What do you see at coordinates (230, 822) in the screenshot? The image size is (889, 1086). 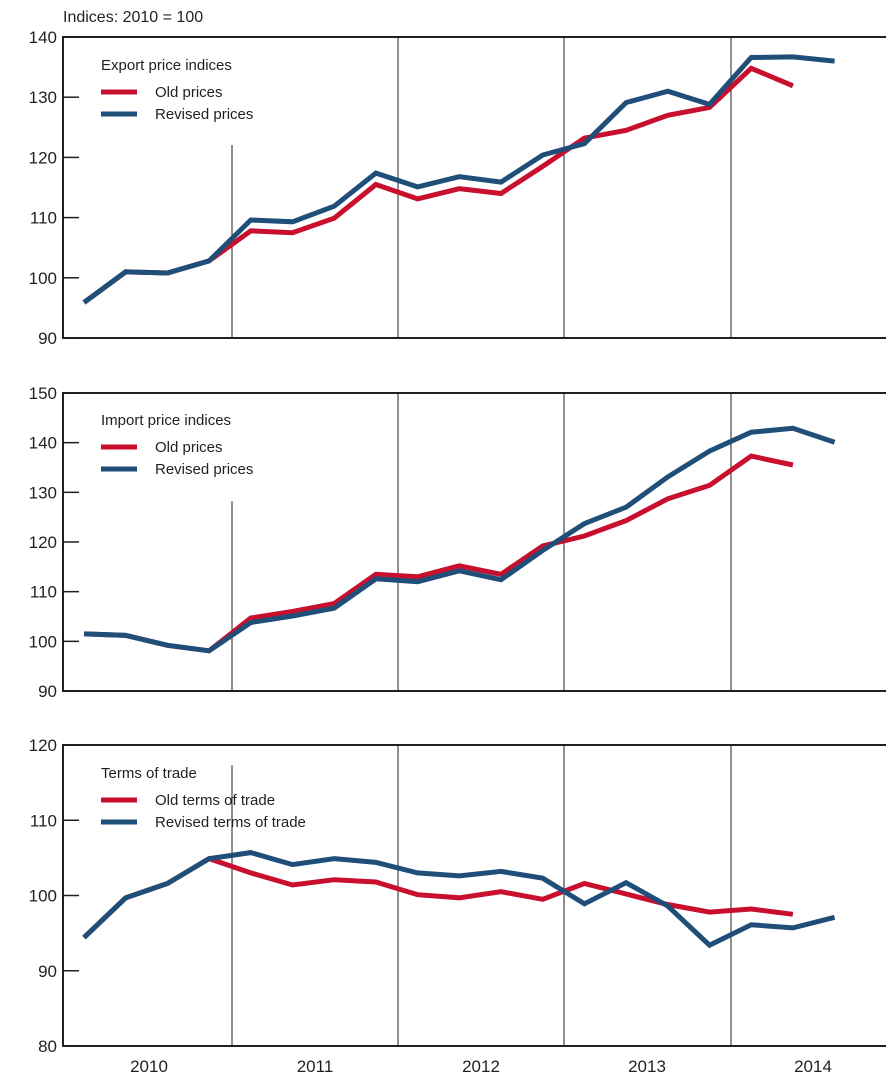 I see `legend-label-revised: Revised terms of trade` at bounding box center [230, 822].